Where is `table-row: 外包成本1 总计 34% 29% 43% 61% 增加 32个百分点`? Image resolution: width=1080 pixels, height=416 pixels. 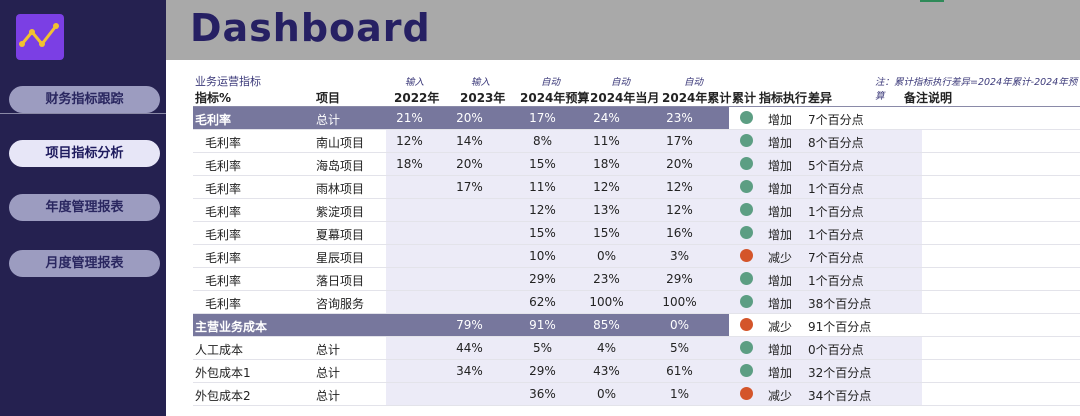
table-row: 外包成本1 总计 34% 29% 43% 61% 增加 32个百分点 is located at coordinates (636, 371).